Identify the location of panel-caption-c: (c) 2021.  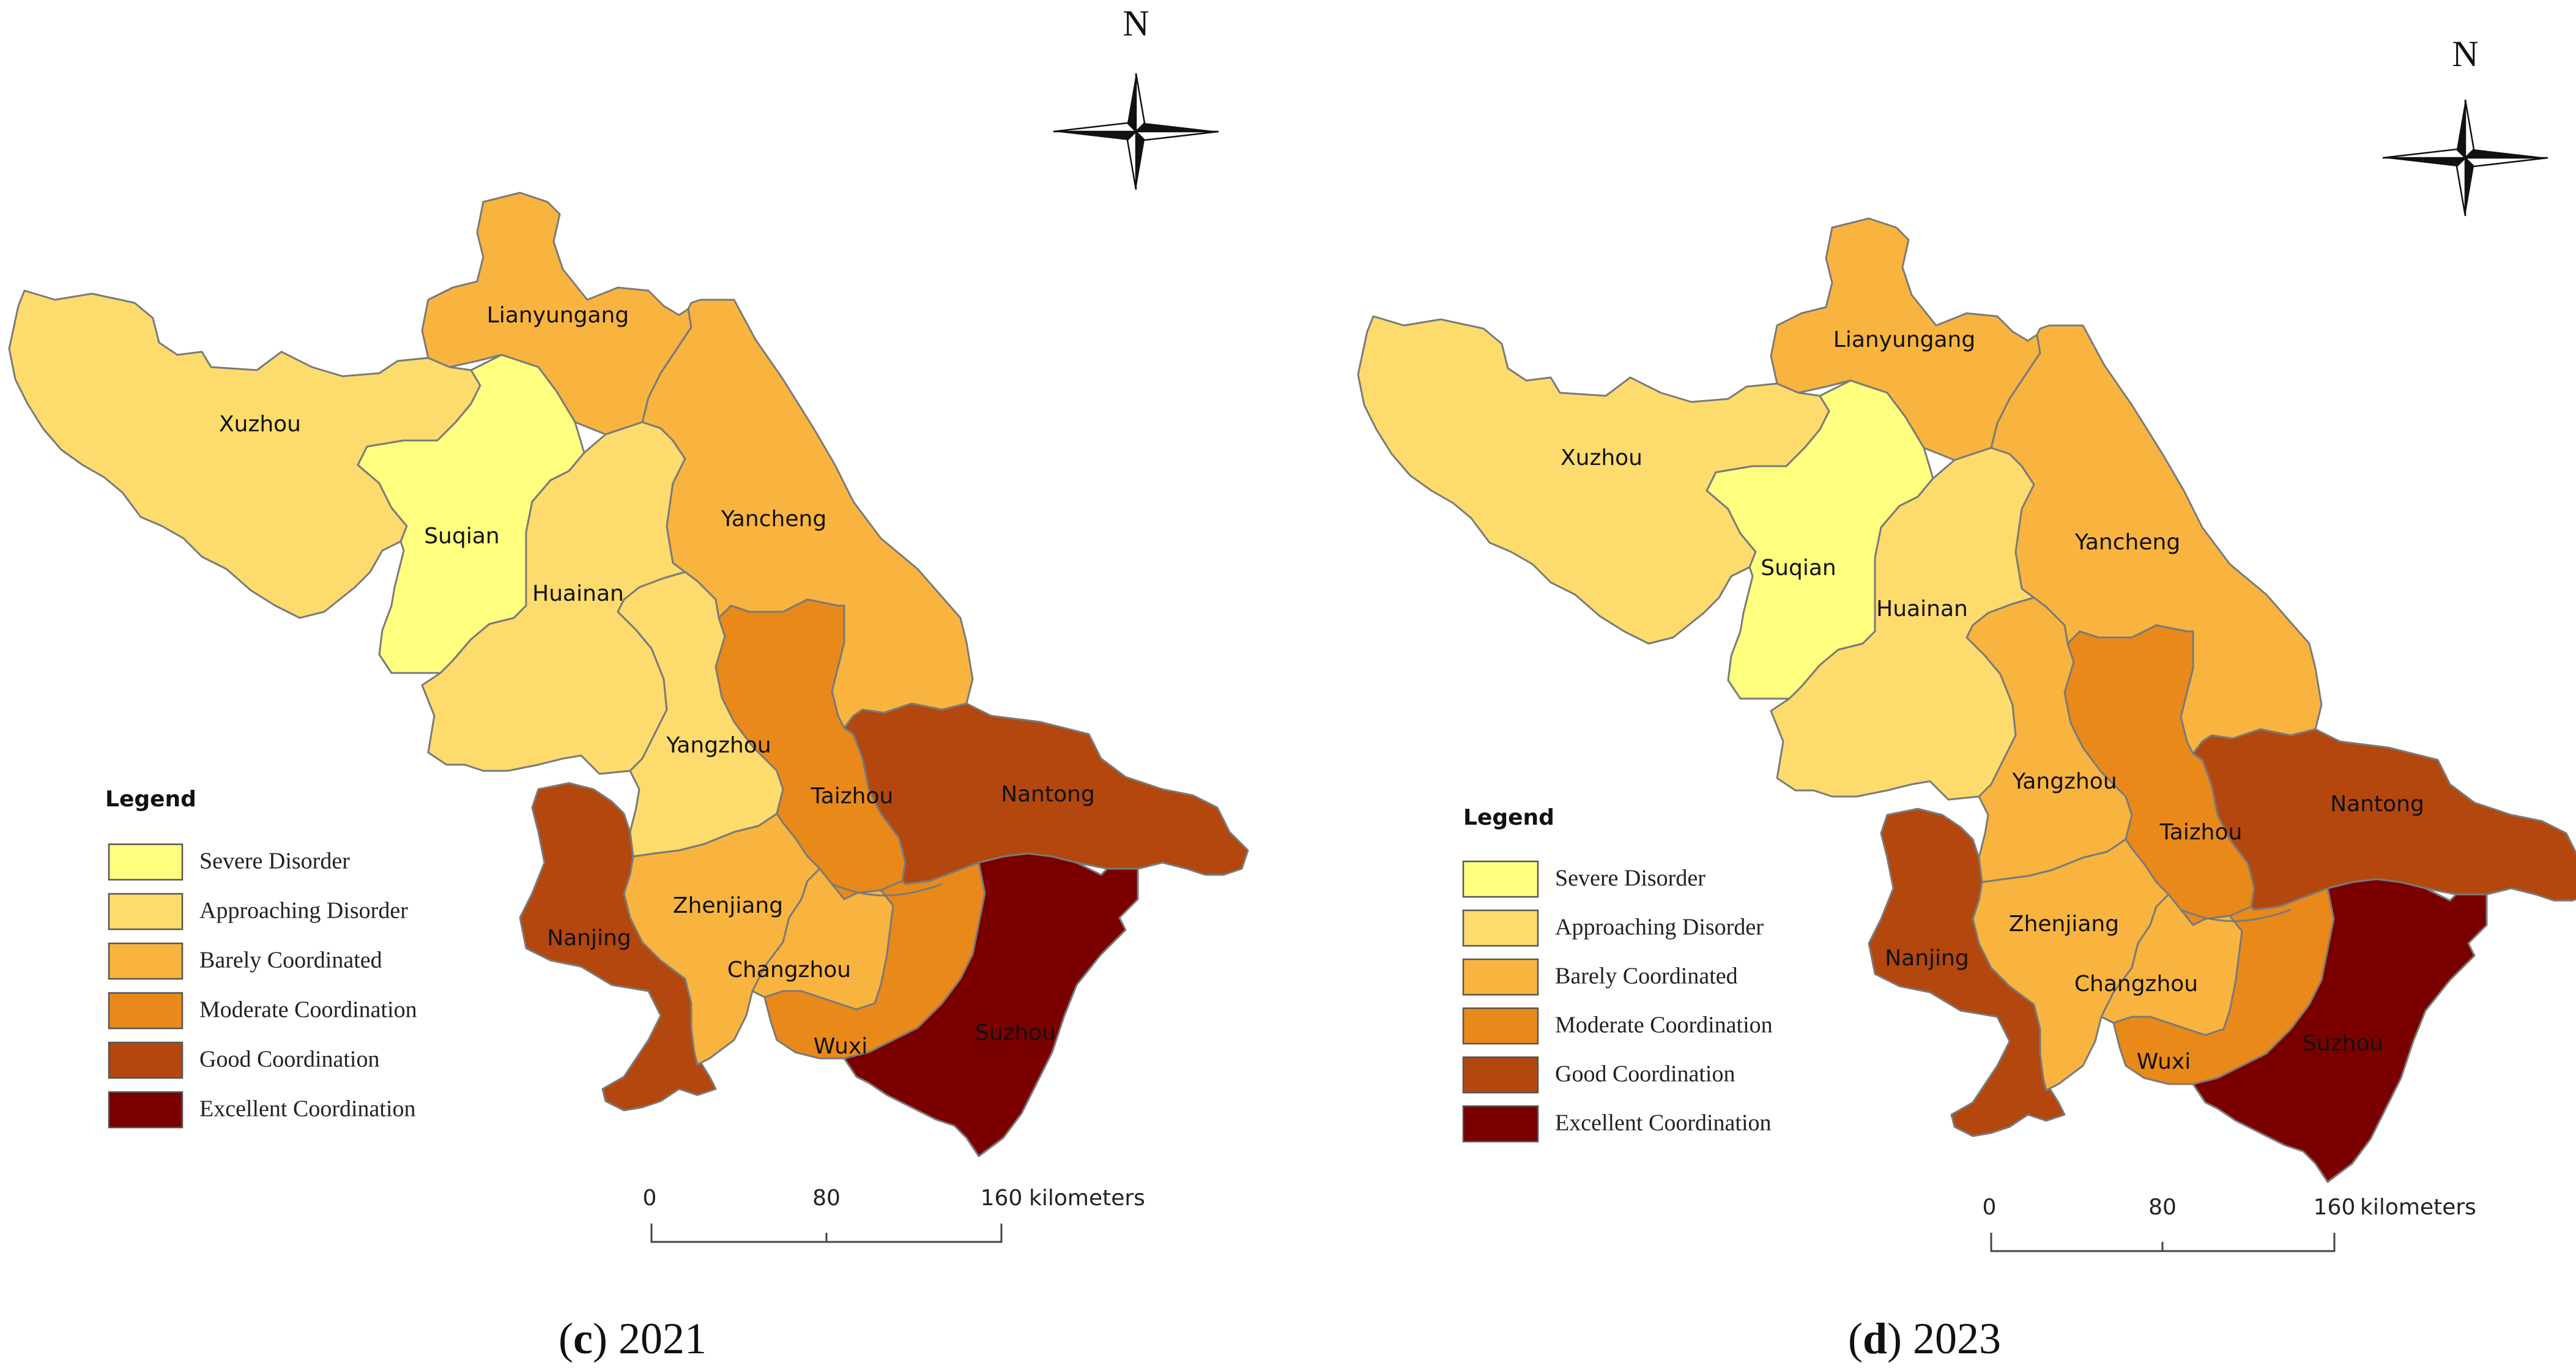
(633, 1338).